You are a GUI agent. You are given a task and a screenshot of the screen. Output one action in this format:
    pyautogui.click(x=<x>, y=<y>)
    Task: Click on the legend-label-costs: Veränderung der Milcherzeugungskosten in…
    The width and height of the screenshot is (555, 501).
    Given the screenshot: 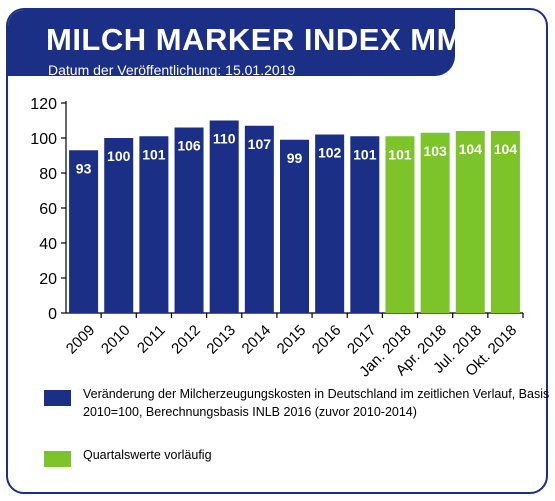 What is the action you would take?
    pyautogui.click(x=316, y=403)
    